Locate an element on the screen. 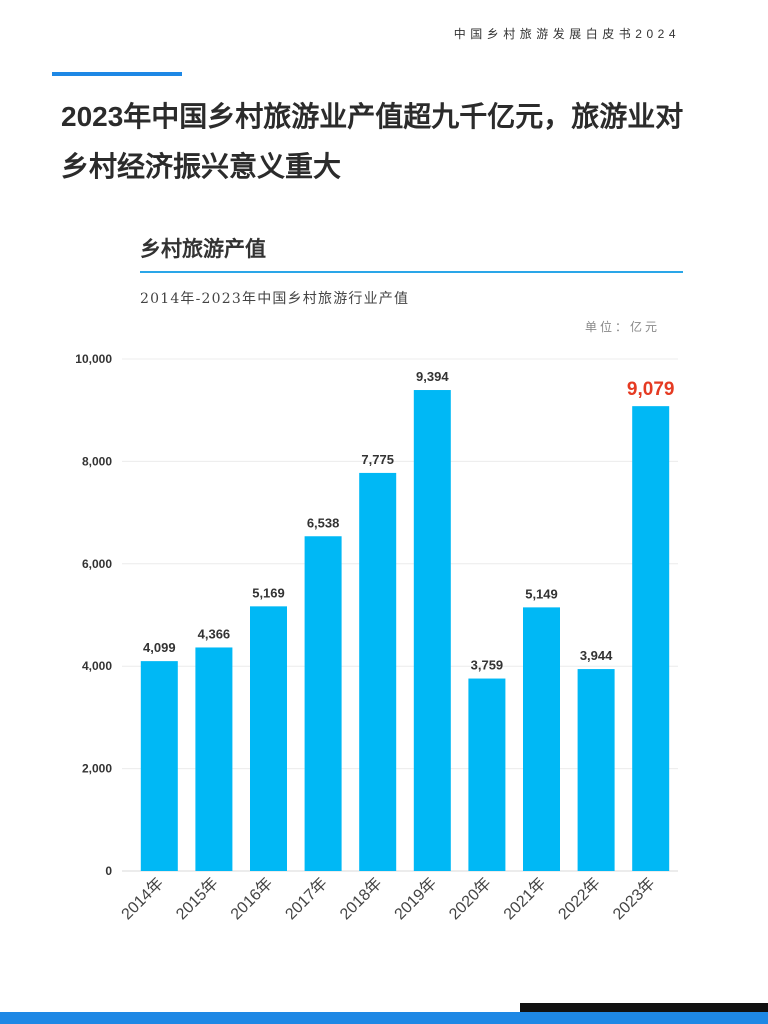  data-label: 3,759 is located at coordinates (487, 665).